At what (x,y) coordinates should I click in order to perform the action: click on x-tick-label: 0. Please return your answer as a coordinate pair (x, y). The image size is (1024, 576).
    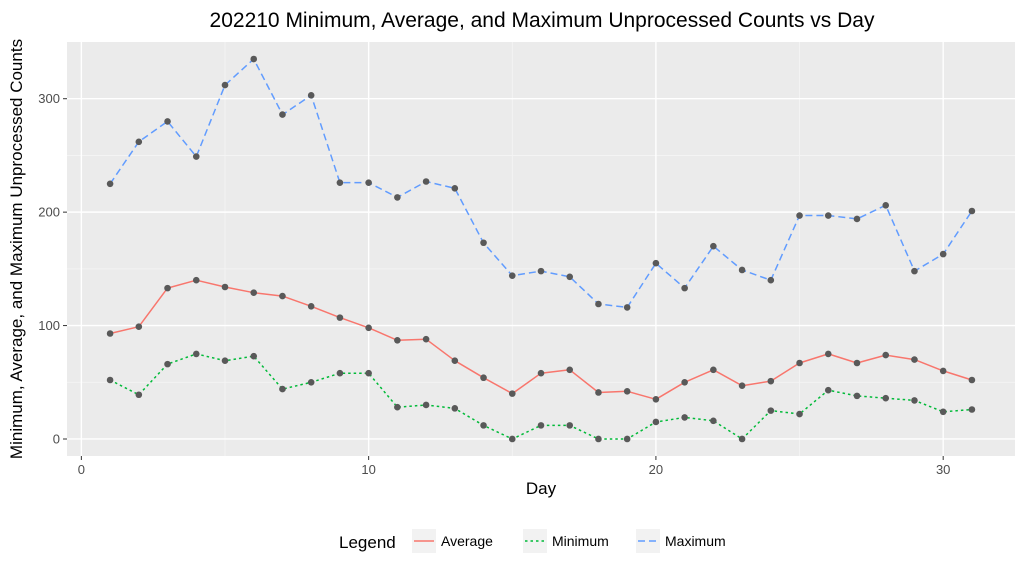
    Looking at the image, I should click on (81, 469).